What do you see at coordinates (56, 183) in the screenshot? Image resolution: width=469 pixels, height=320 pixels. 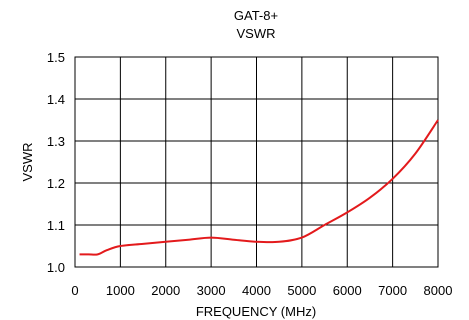 I see `y-tick-label: 1.2` at bounding box center [56, 183].